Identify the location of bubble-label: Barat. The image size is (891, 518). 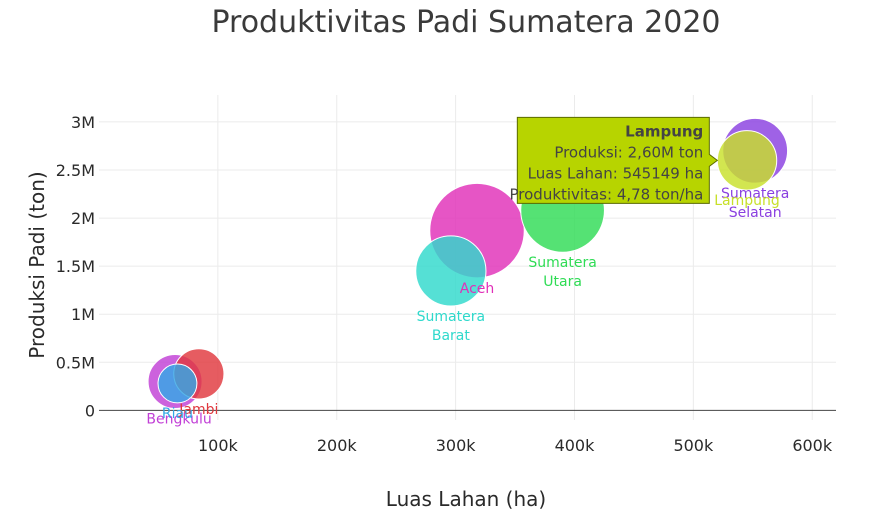
(451, 336).